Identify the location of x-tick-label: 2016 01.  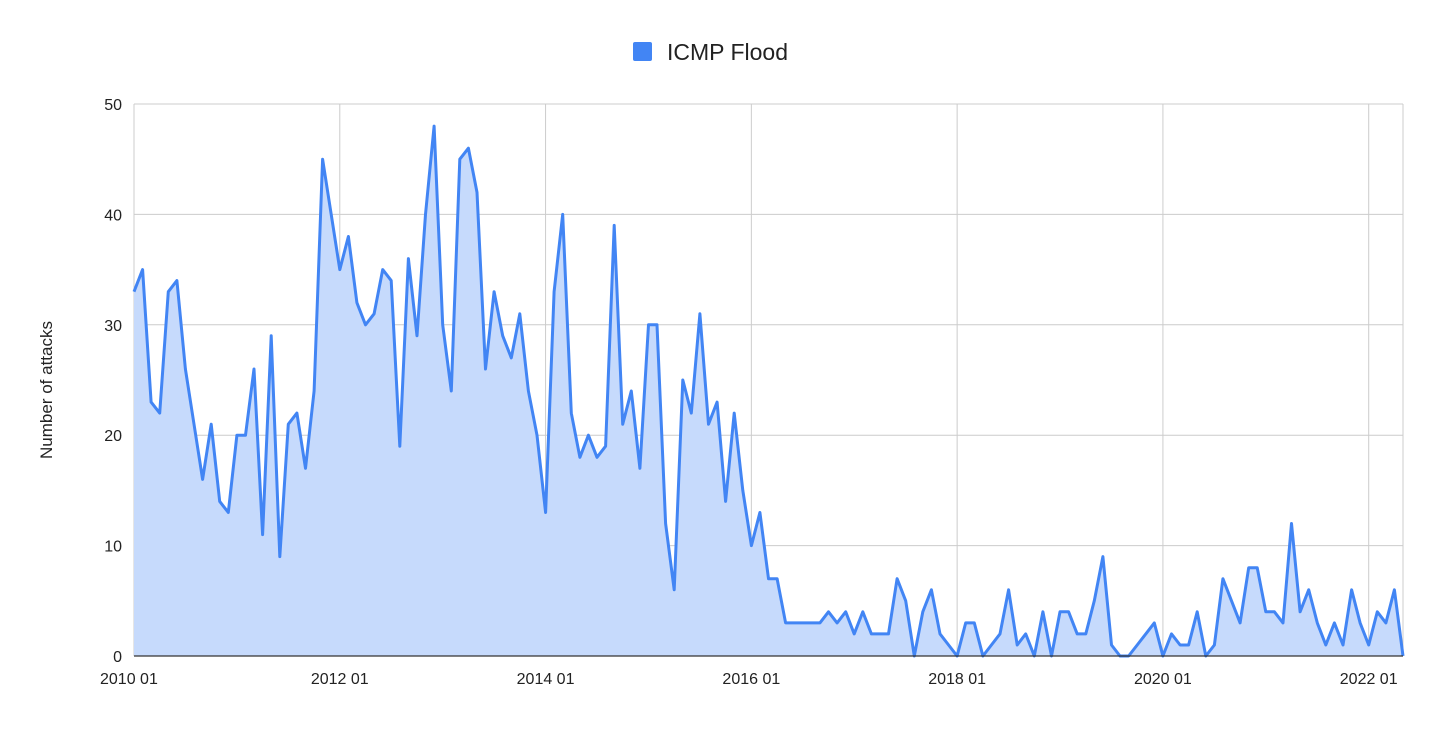
(751, 679).